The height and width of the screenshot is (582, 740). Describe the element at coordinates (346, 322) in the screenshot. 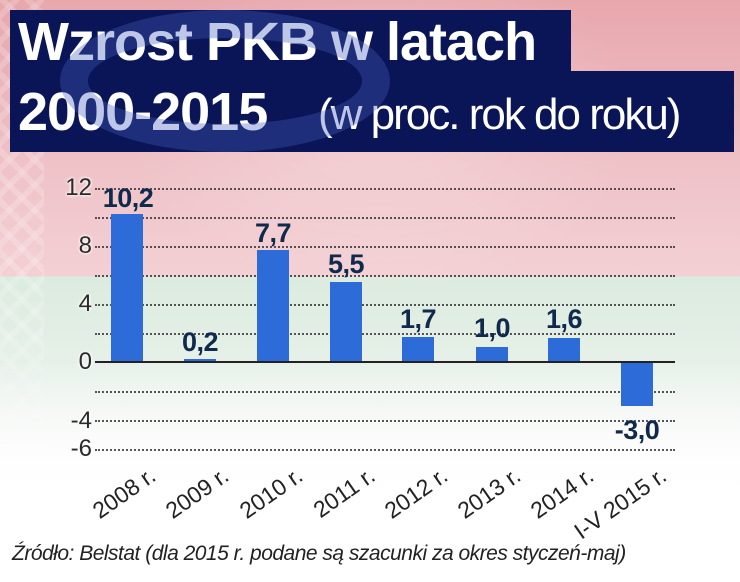

I see `bar-2011` at that location.